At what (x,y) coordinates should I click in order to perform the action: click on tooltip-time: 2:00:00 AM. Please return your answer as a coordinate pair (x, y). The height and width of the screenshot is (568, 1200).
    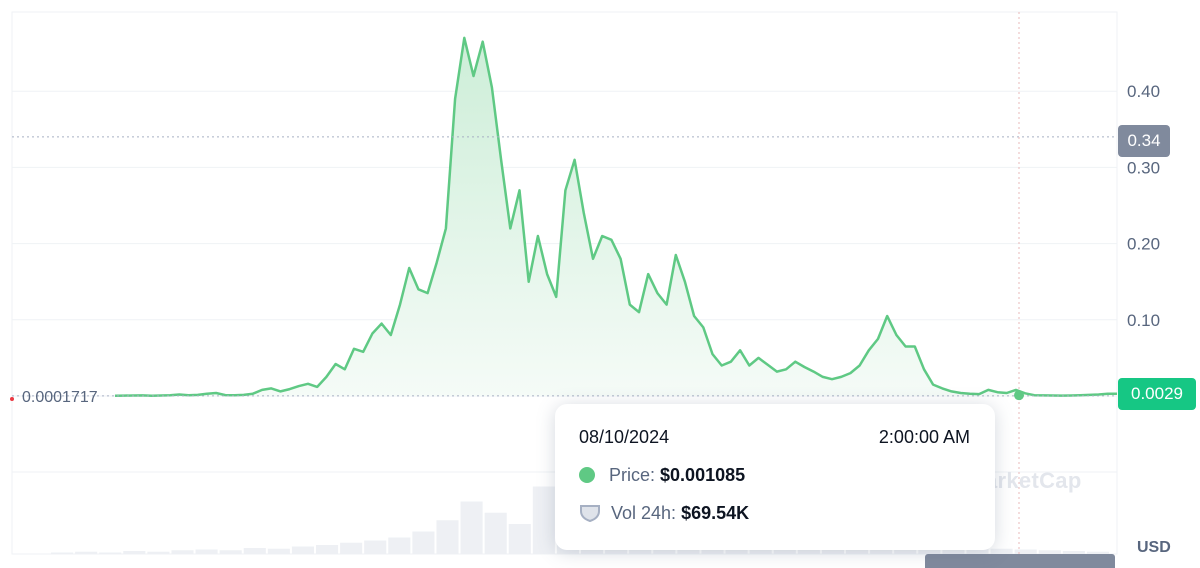
    Looking at the image, I should click on (924, 437).